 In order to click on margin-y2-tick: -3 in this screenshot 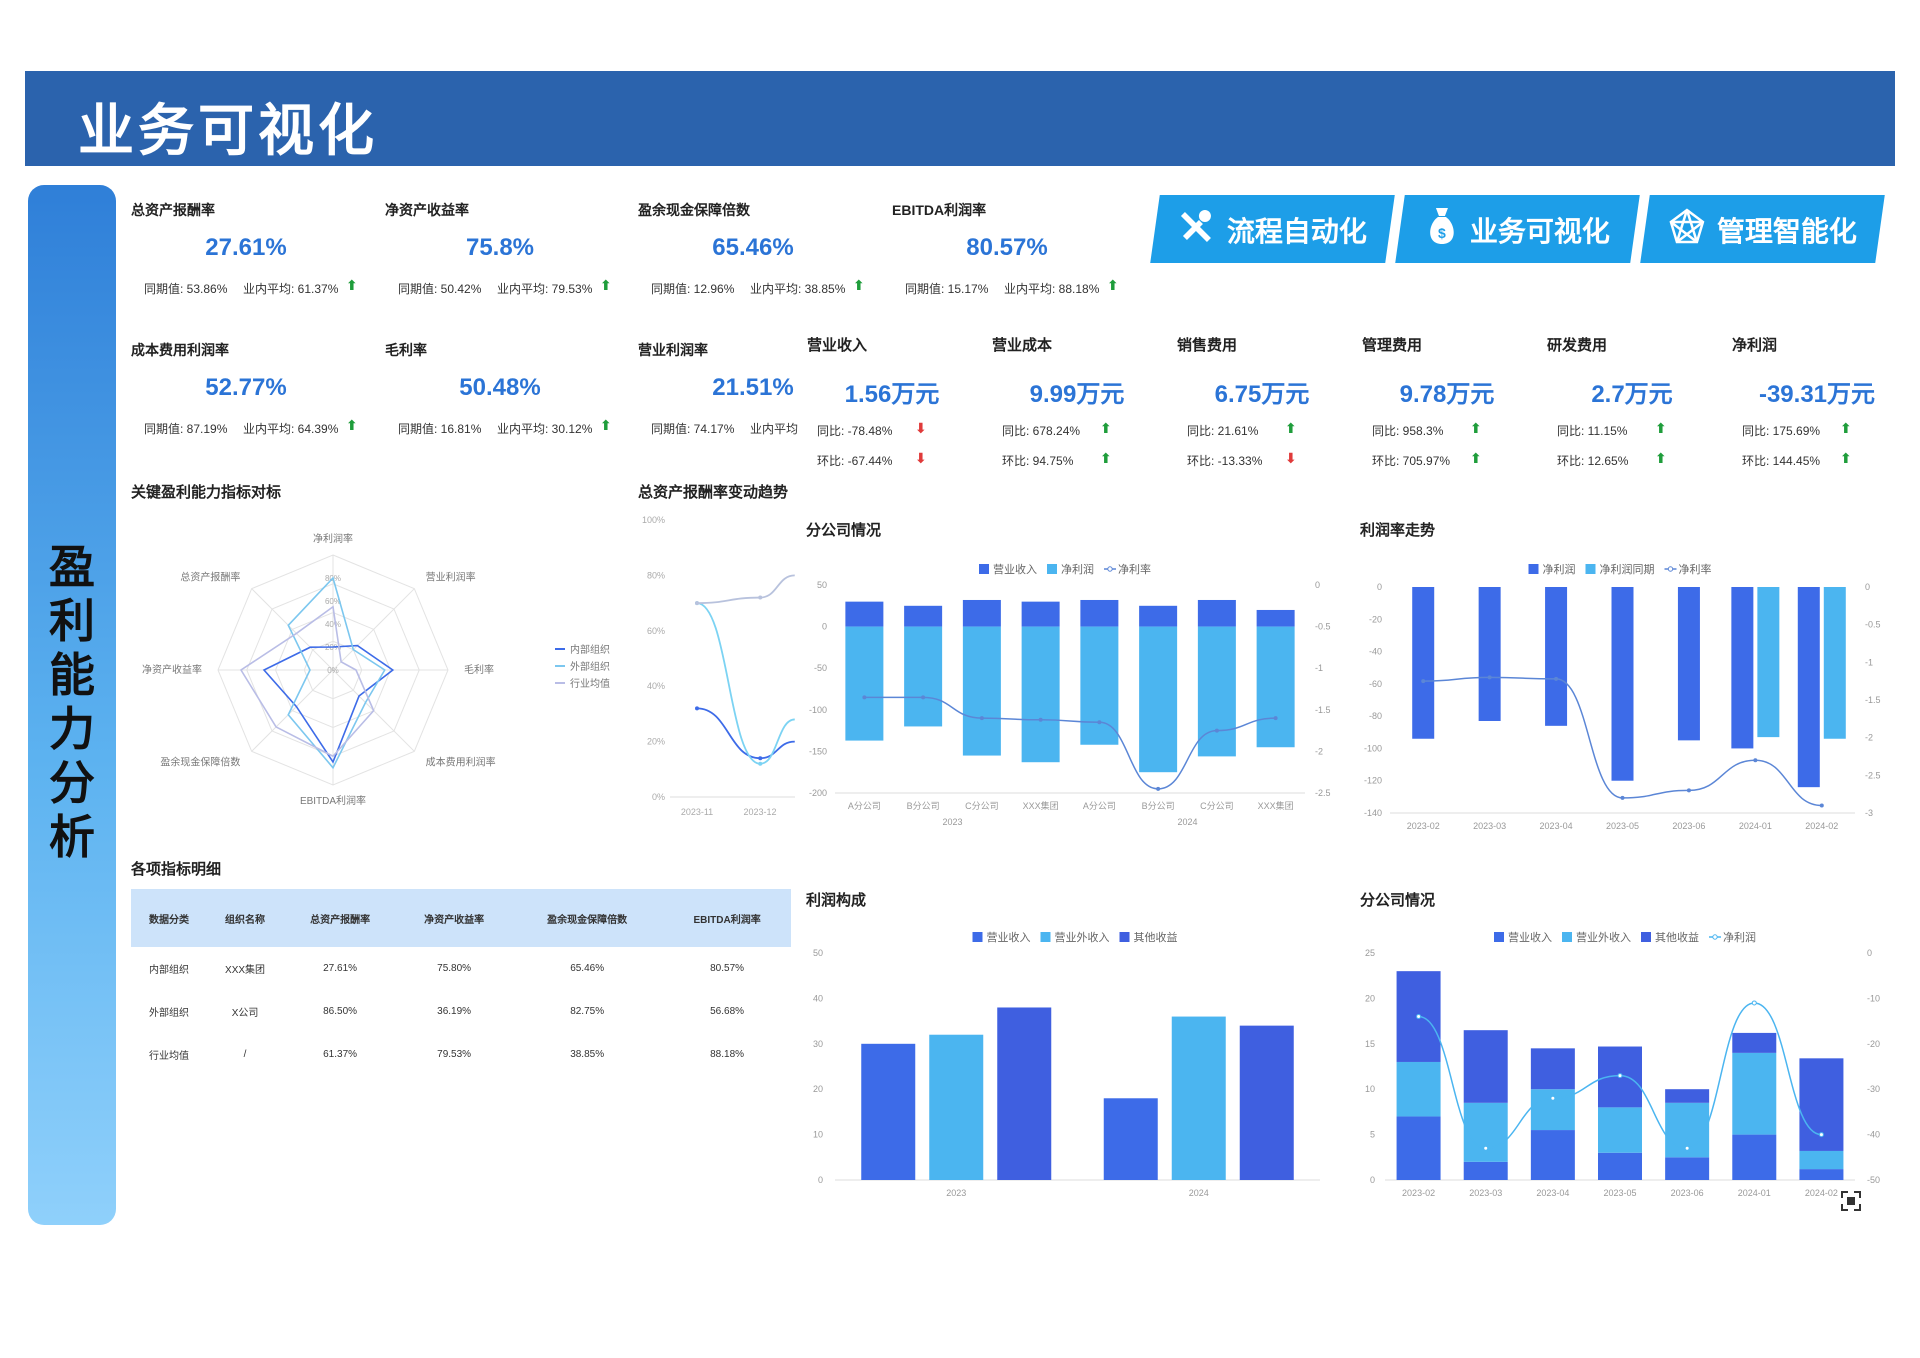, I will do `click(1869, 813)`.